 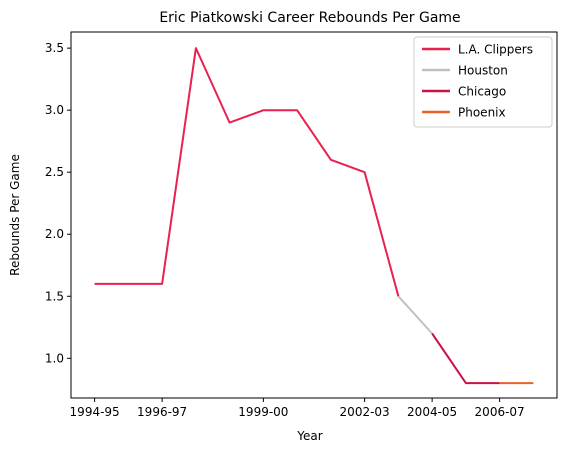 I want to click on legend-box, so click(x=483, y=82).